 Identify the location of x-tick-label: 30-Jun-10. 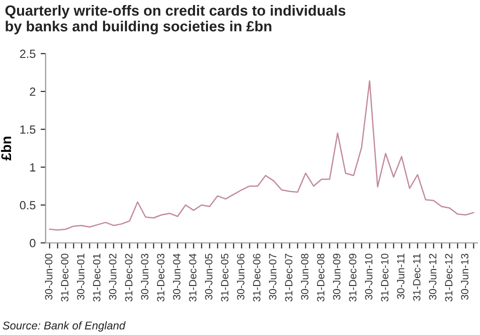
(368, 277).